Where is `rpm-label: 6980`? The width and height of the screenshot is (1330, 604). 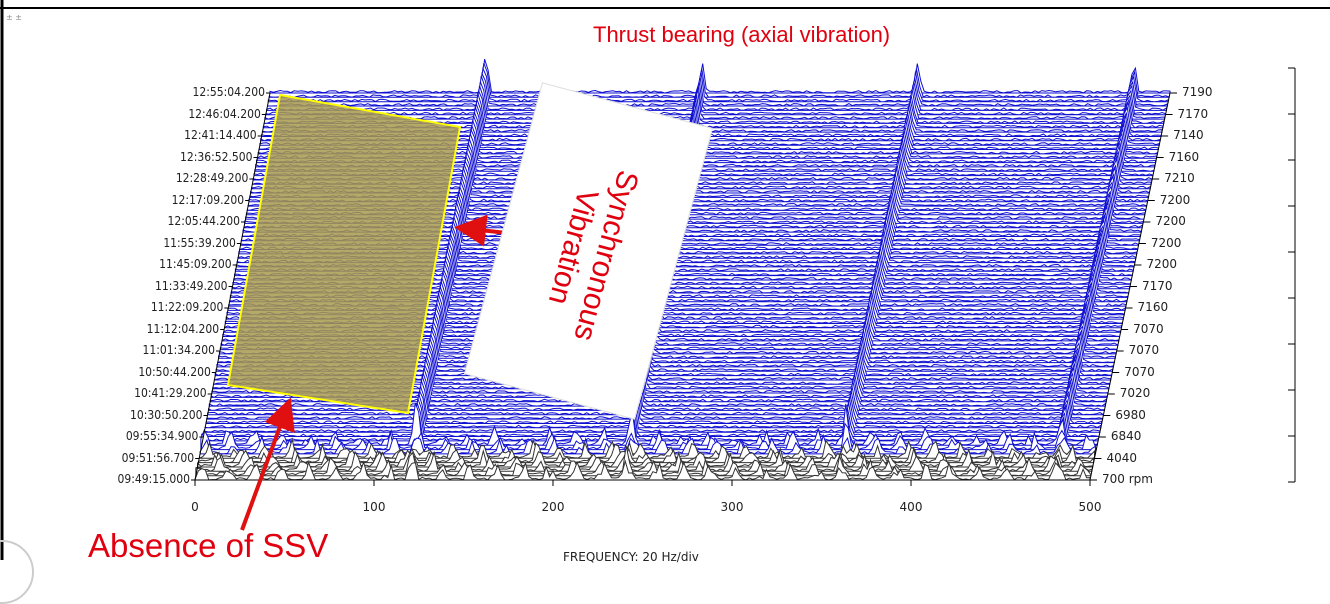 rpm-label: 6980 is located at coordinates (1130, 414).